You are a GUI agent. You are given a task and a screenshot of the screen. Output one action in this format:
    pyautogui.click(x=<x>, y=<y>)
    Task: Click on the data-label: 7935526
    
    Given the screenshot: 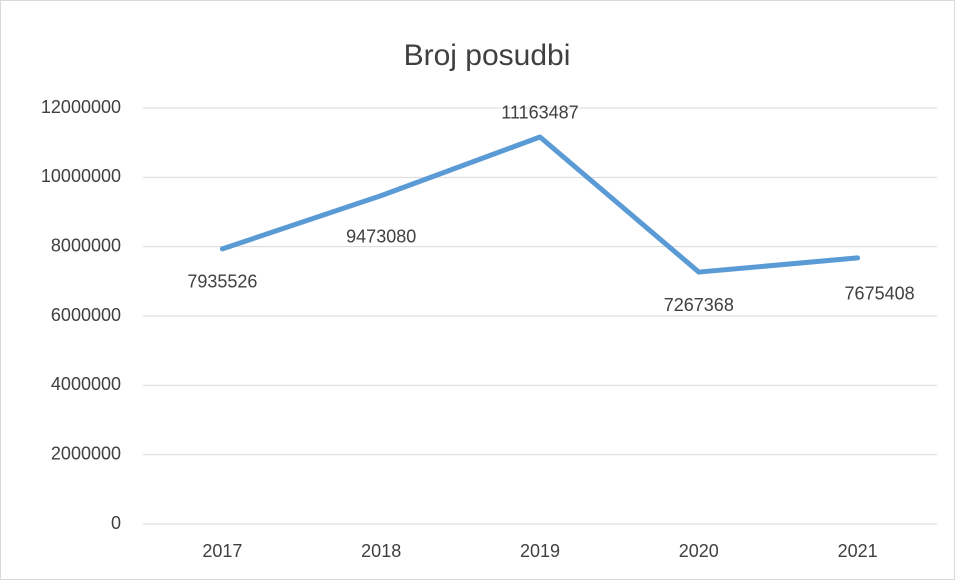 What is the action you would take?
    pyautogui.click(x=222, y=282)
    